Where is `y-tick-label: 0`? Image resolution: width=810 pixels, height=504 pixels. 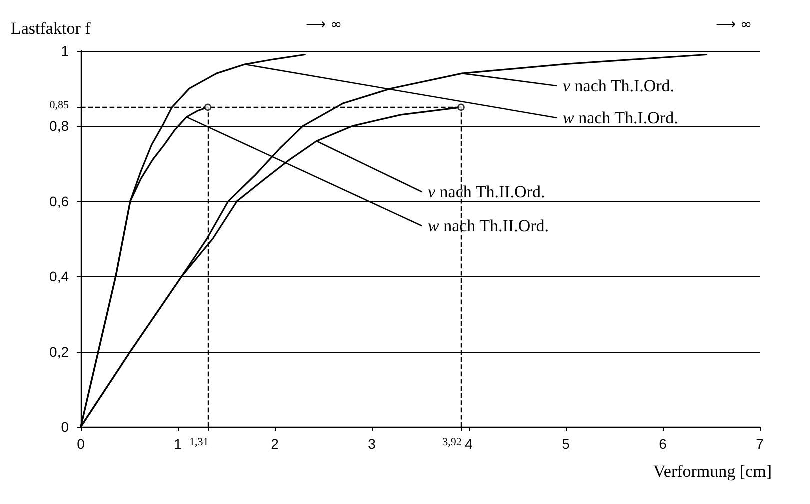 y-tick-label: 0 is located at coordinates (65, 427).